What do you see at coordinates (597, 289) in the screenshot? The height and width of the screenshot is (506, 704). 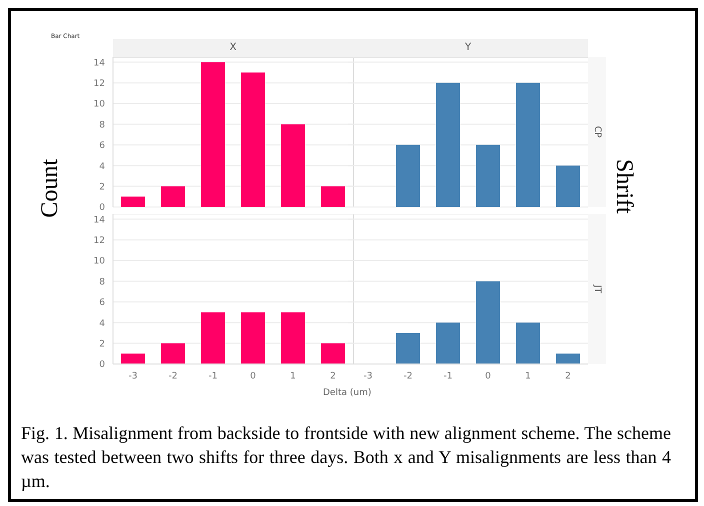 I see `y2-axis-title: JT` at bounding box center [597, 289].